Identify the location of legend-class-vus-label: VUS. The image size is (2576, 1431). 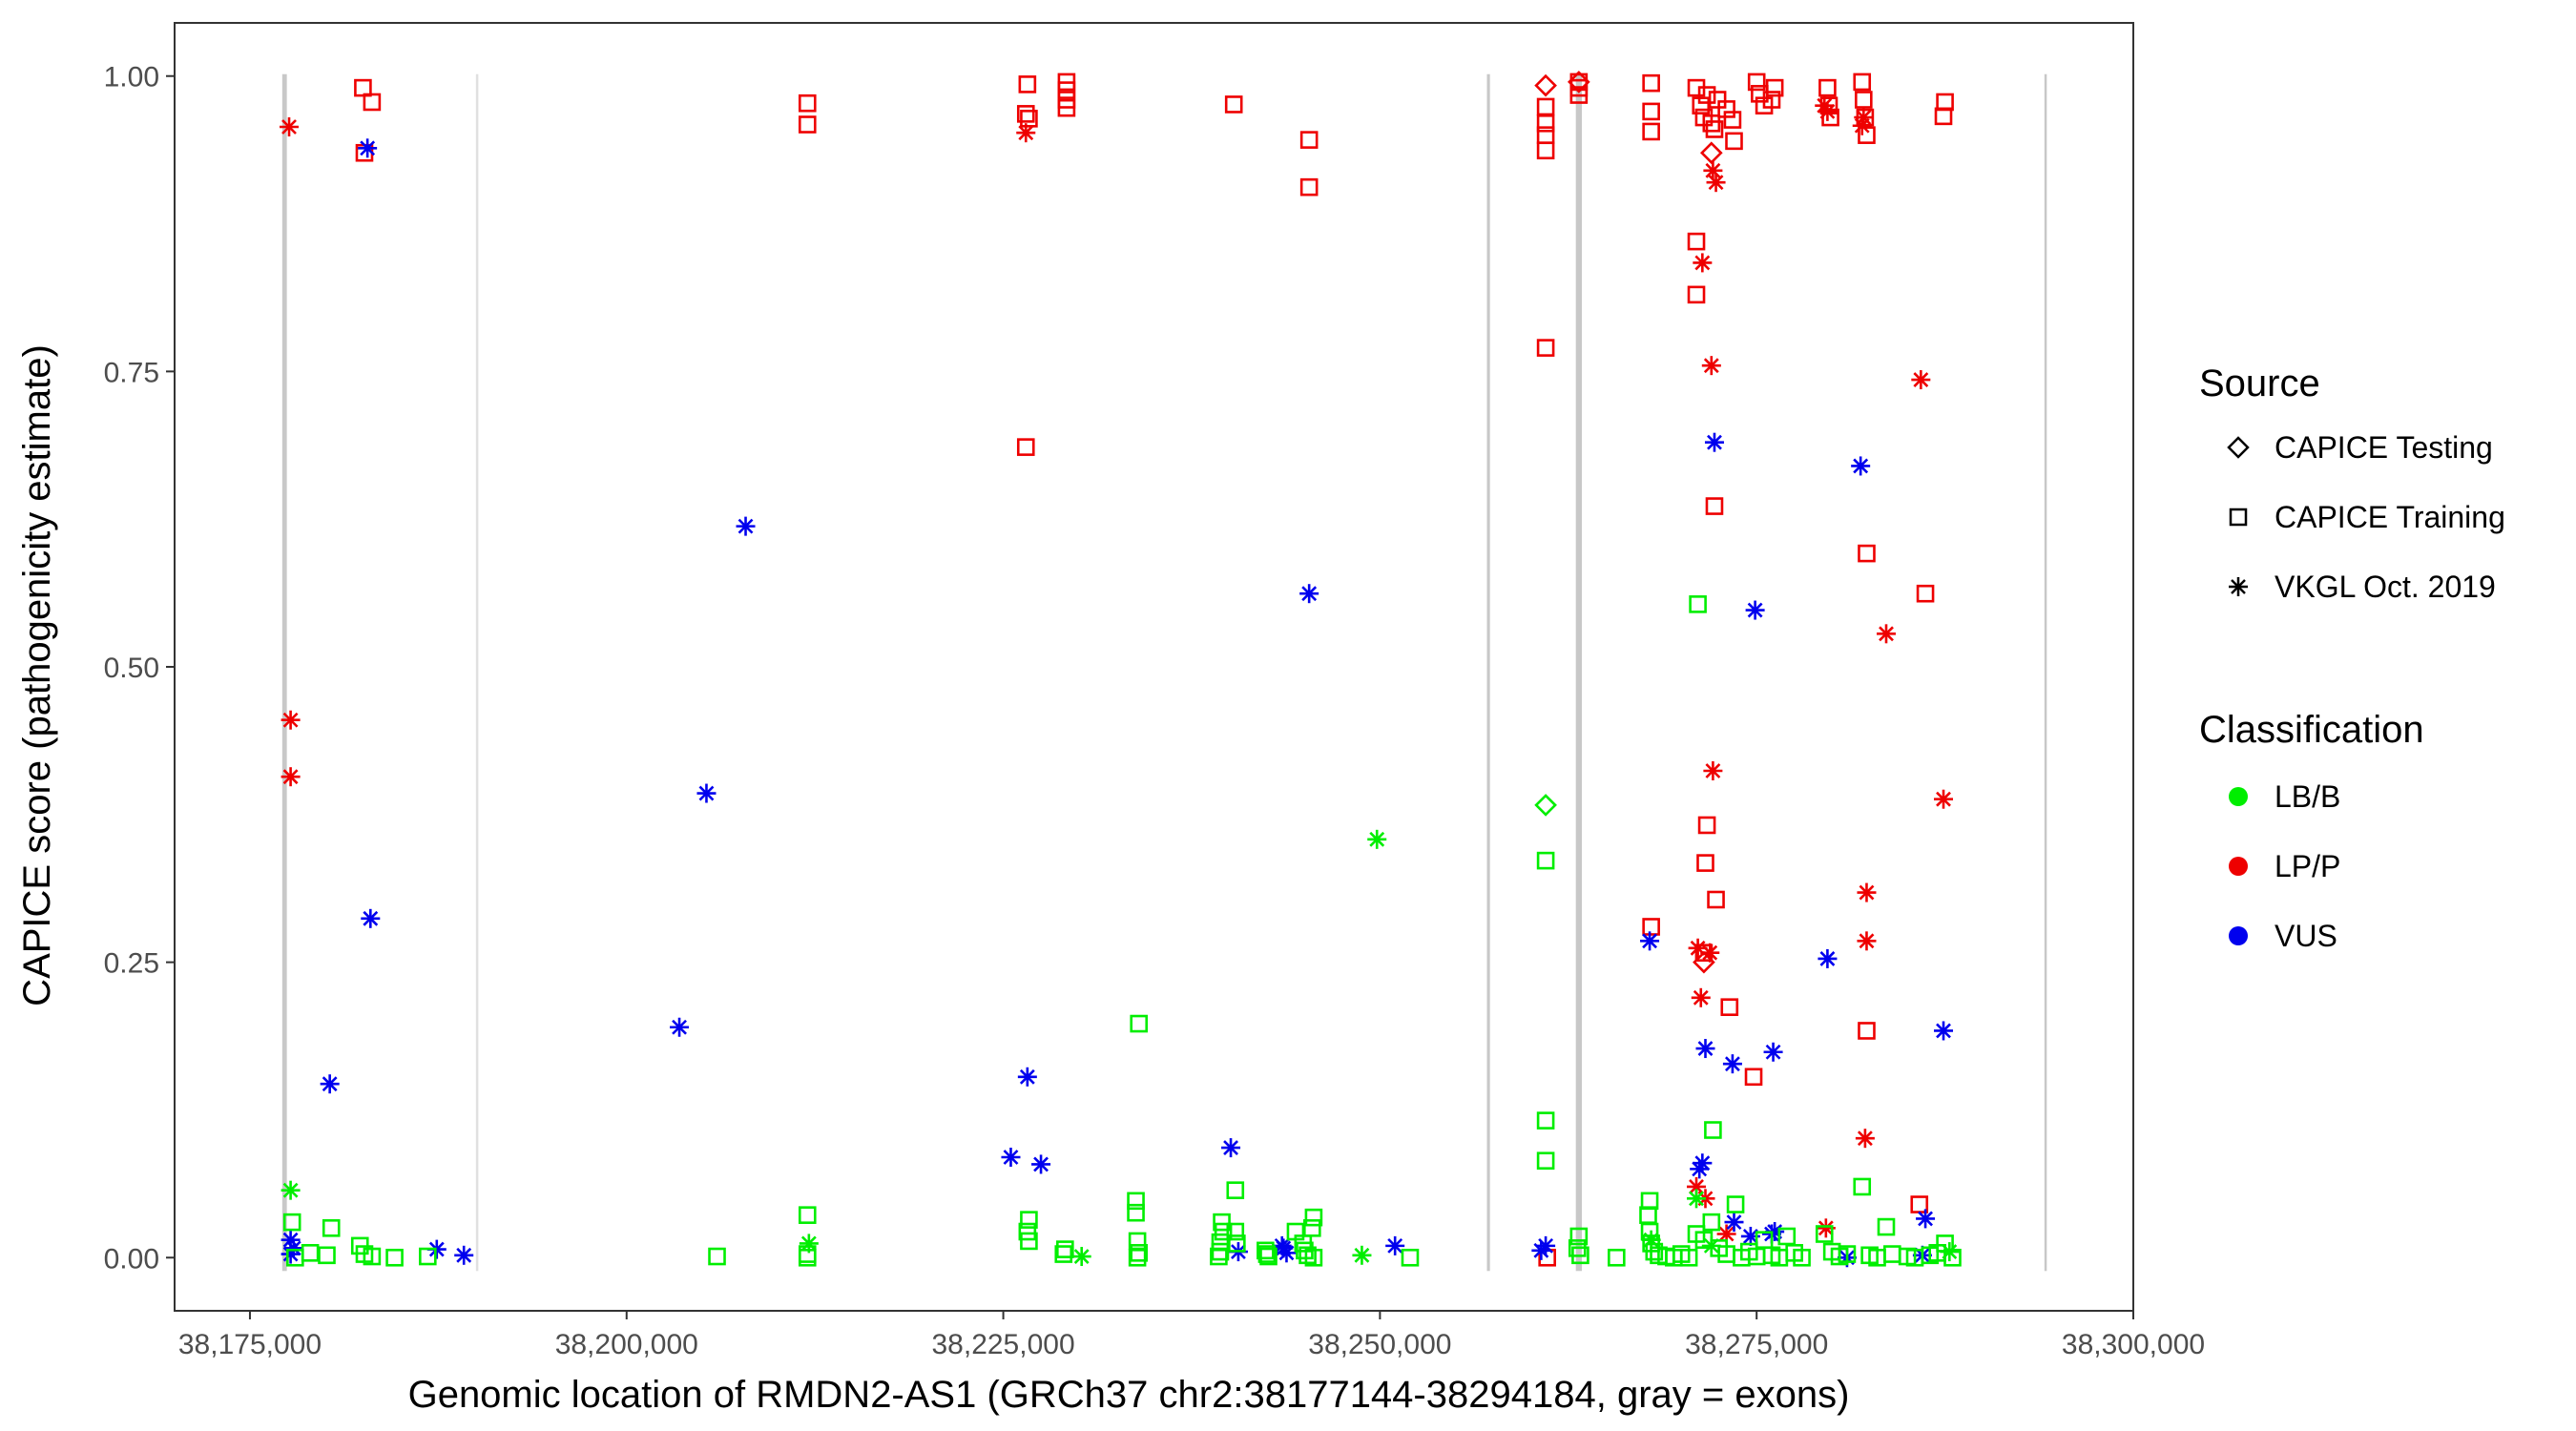
(2306, 936).